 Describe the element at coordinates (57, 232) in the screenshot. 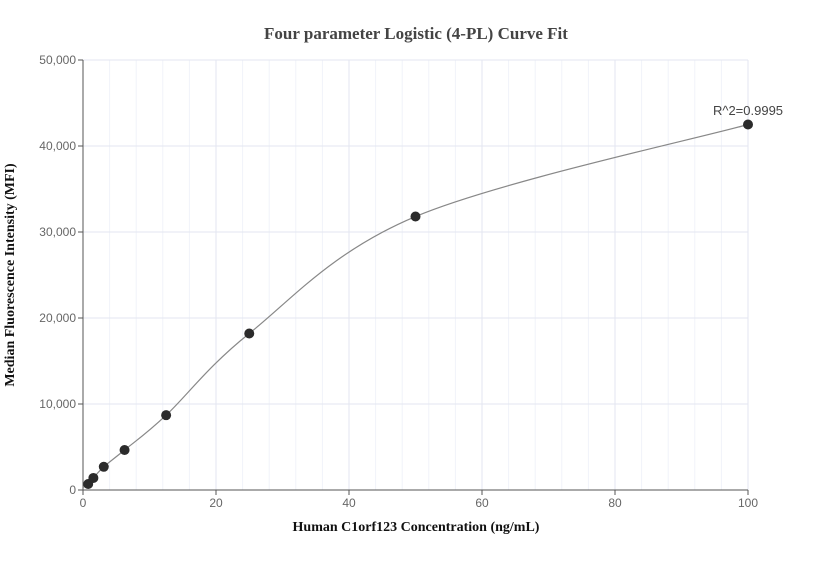

I see `y-tick-label: 30,000` at that location.